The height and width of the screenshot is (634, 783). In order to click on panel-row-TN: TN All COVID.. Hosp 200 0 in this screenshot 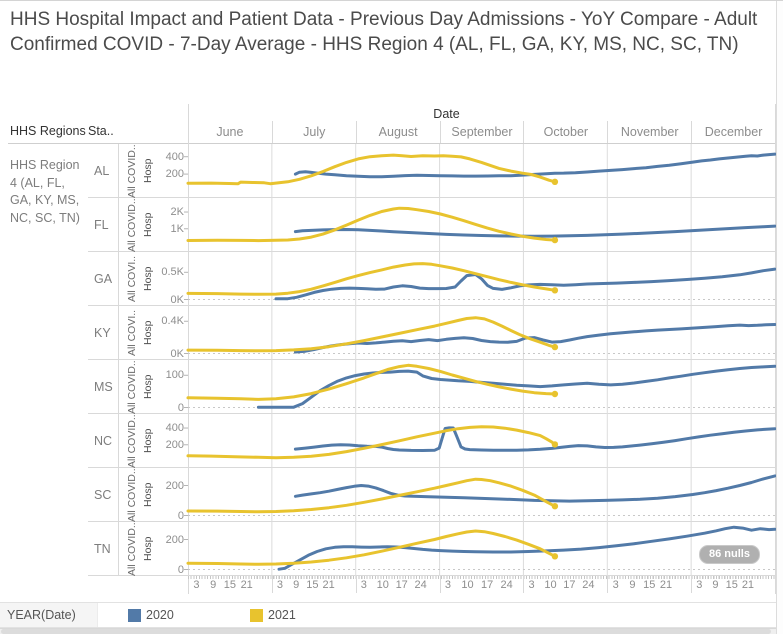, I will do `click(432, 549)`.